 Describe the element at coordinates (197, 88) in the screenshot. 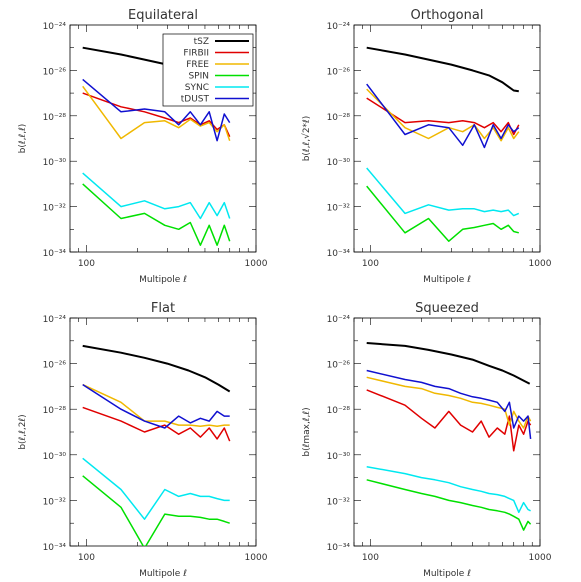

I see `legend-label: SYNC` at that location.